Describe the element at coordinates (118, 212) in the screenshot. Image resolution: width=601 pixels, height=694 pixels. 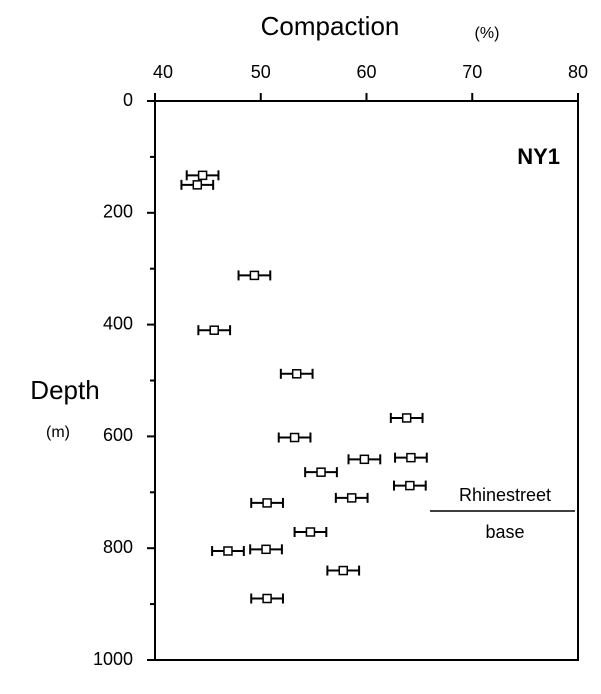
I see `y-tick-label: 200` at that location.